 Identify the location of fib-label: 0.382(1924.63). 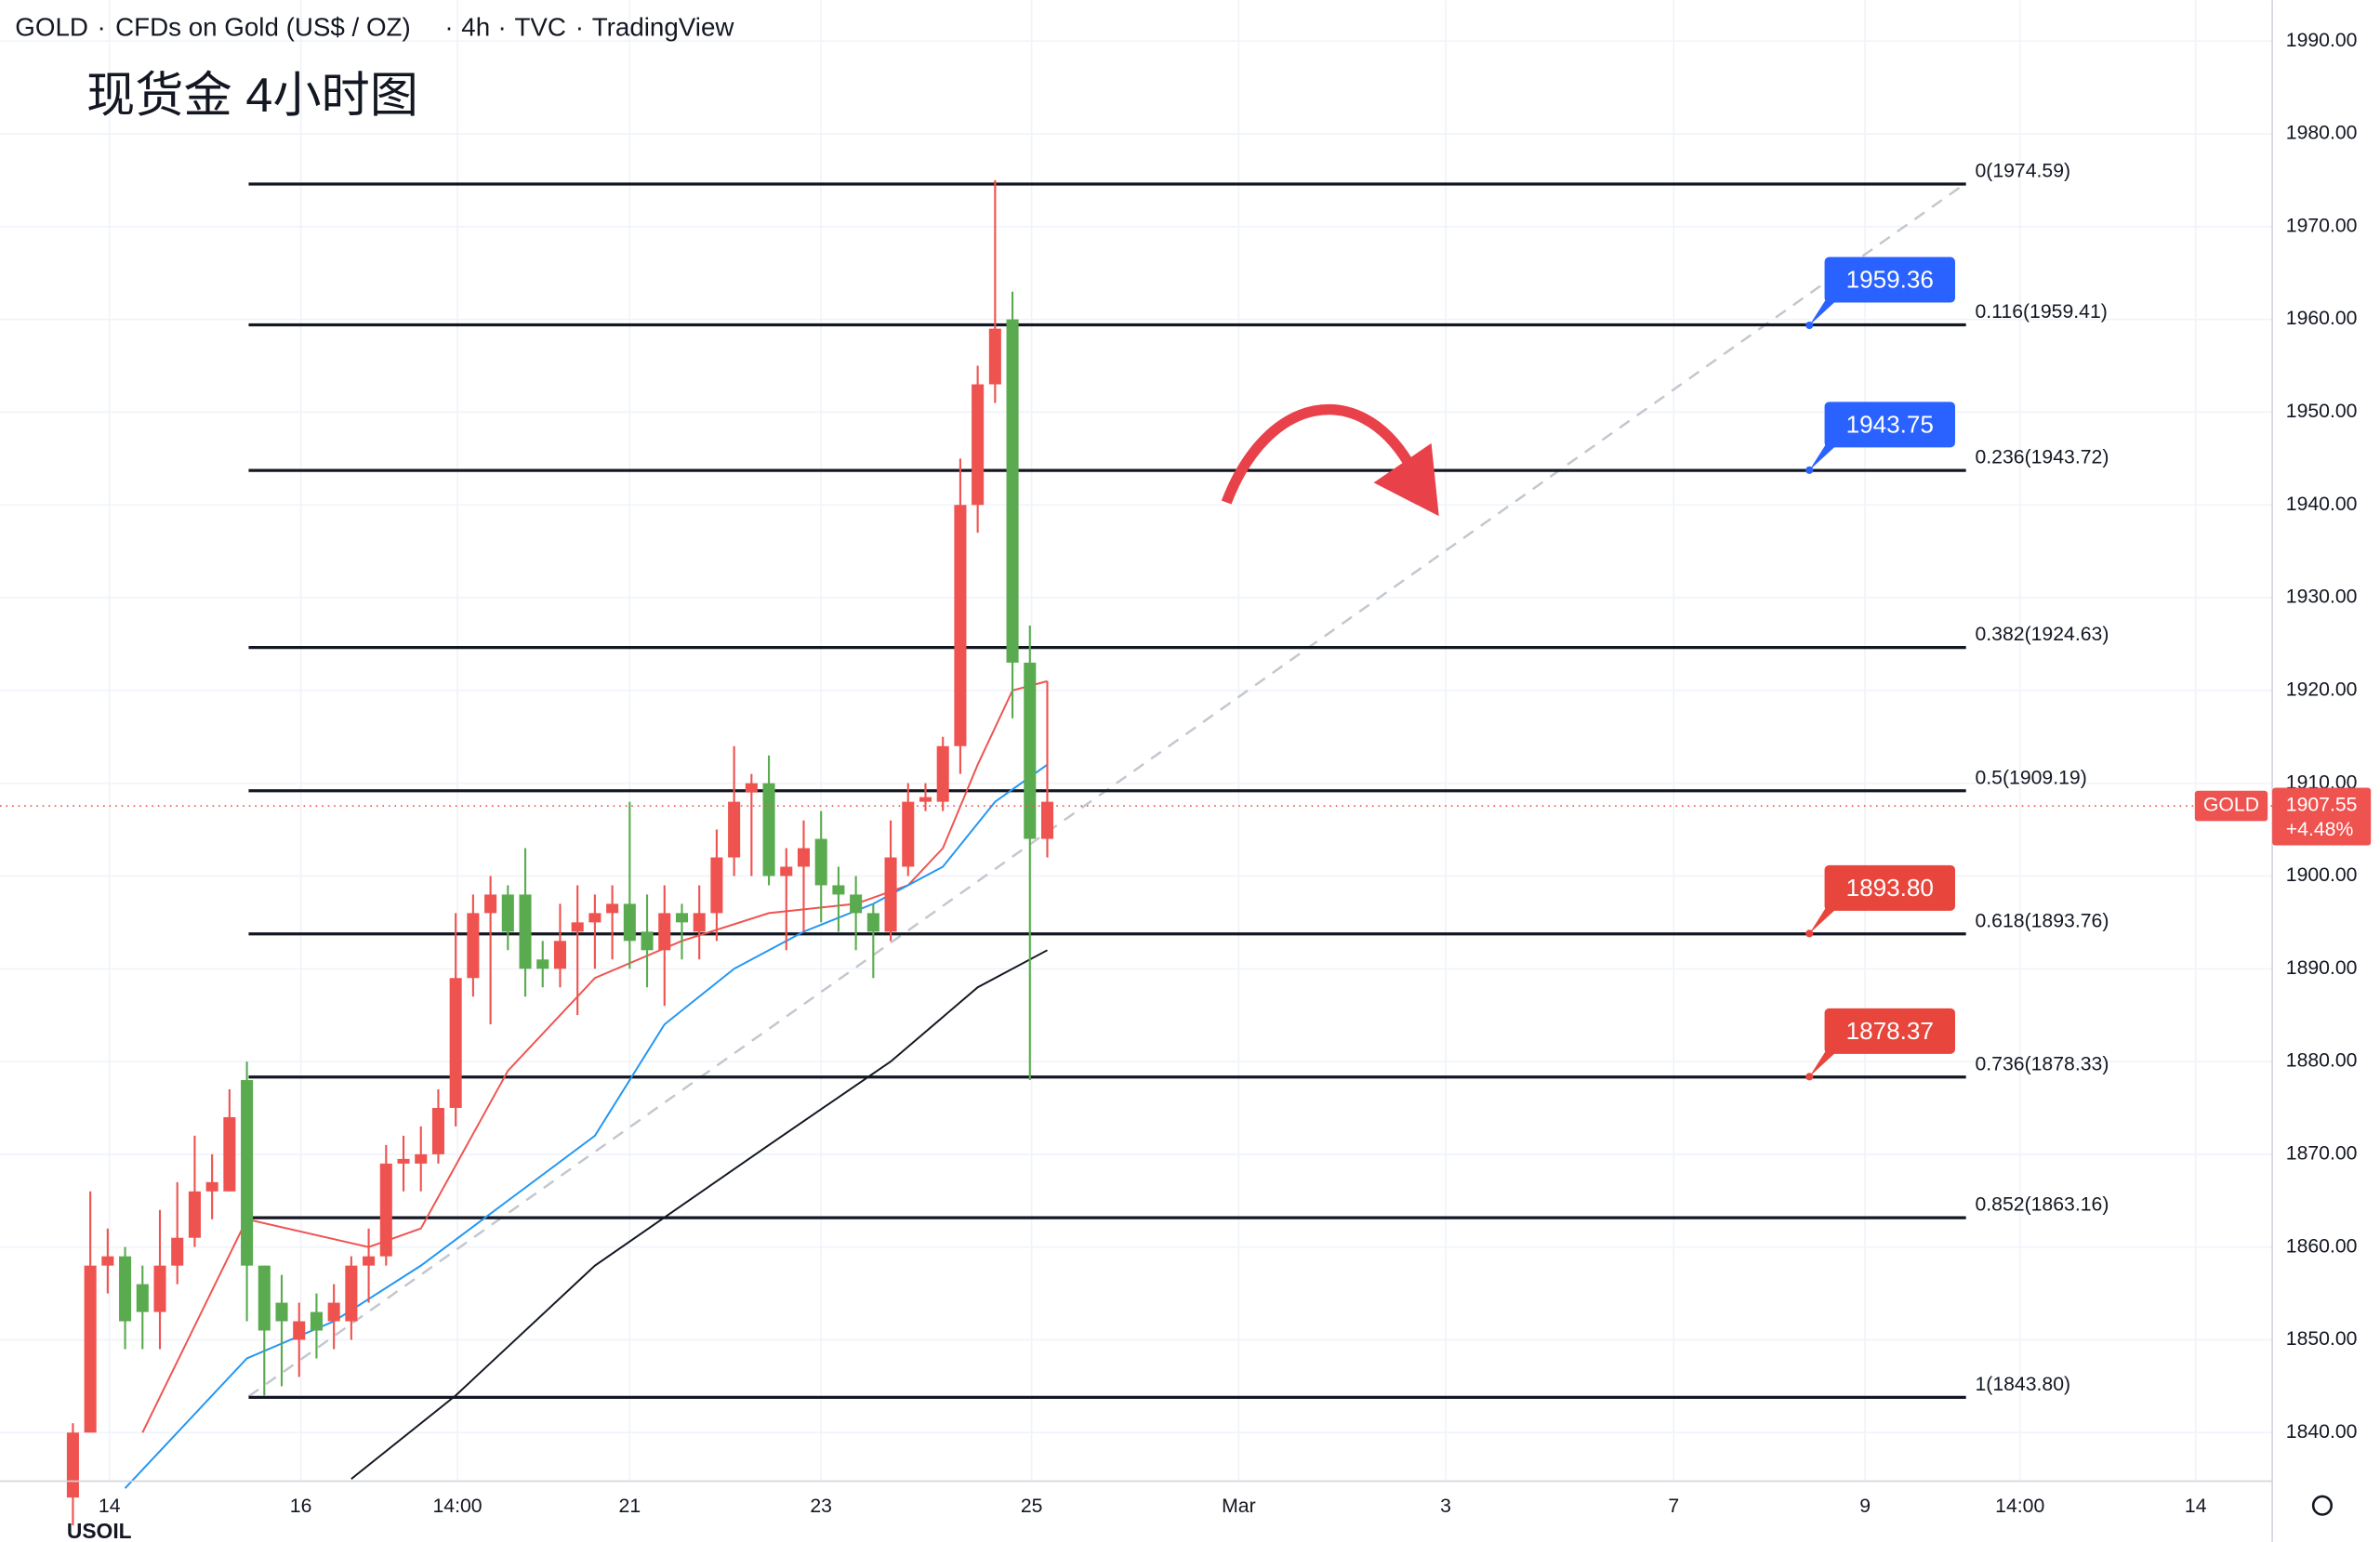
(2042, 634).